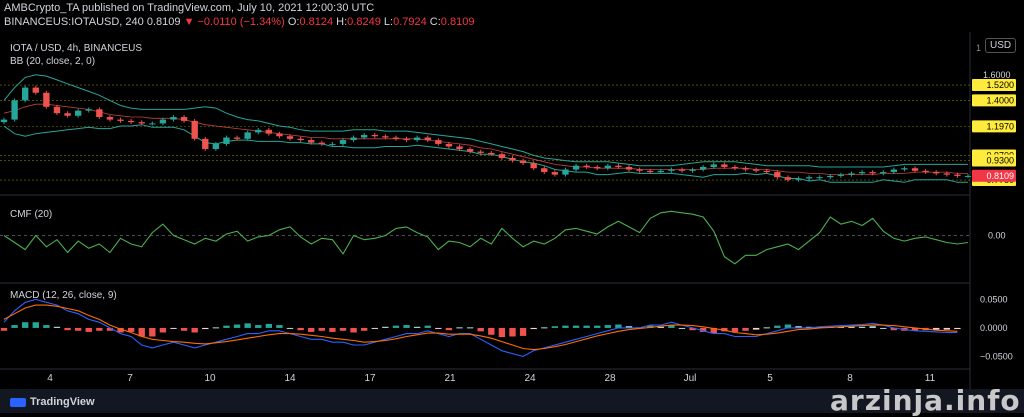  Describe the element at coordinates (994, 328) in the screenshot. I see `macd-tick-label: 0.0000` at that location.